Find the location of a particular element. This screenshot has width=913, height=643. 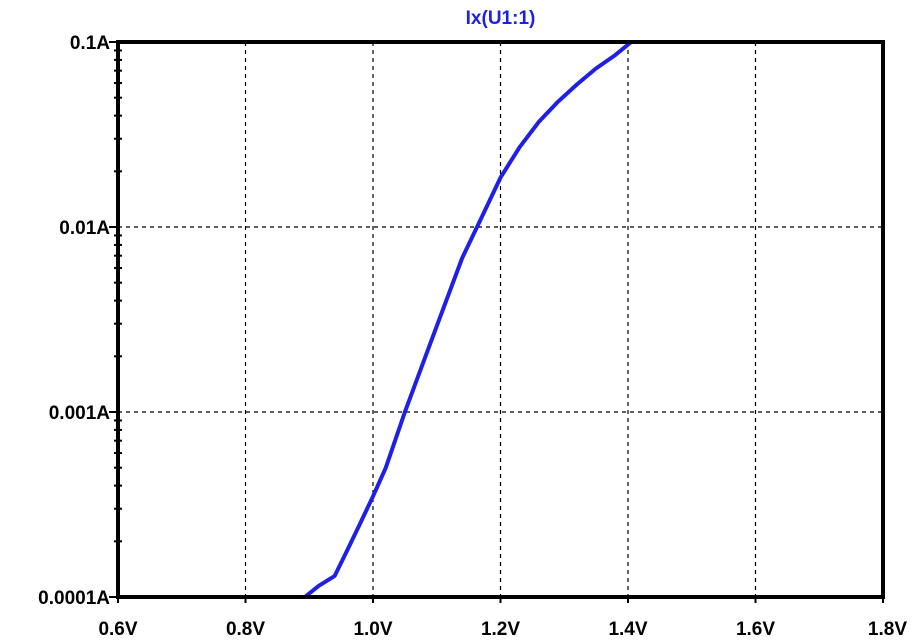

y-tick-labels: 0.0001A 0.001A 0.01A 0.1A is located at coordinates (74, 321).